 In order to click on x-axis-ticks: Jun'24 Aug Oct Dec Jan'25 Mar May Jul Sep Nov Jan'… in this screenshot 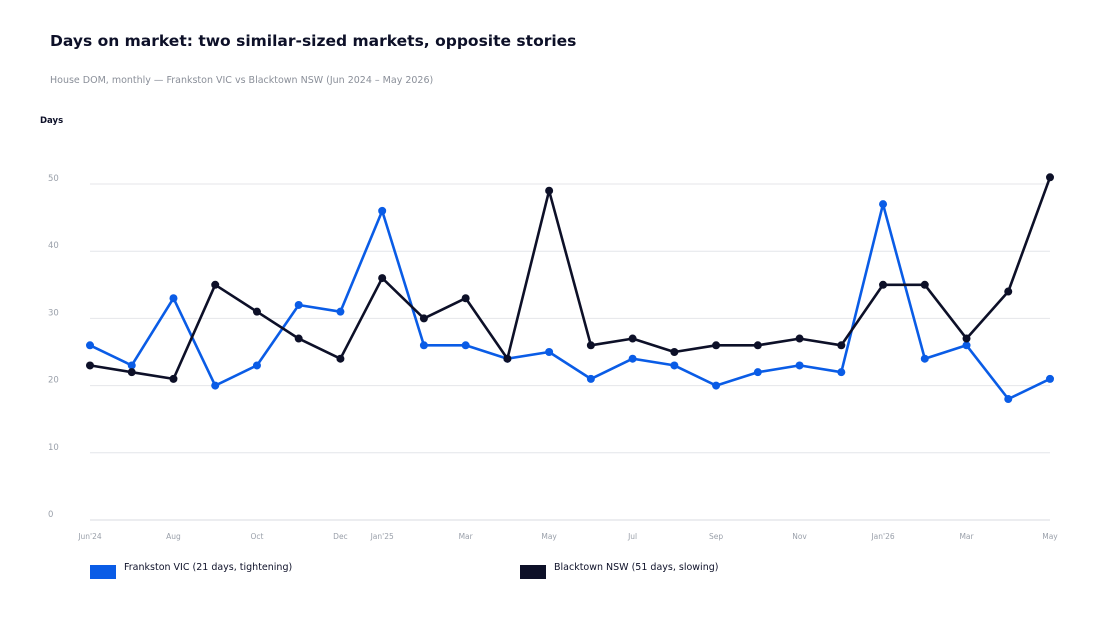, I will do `click(567, 536)`.